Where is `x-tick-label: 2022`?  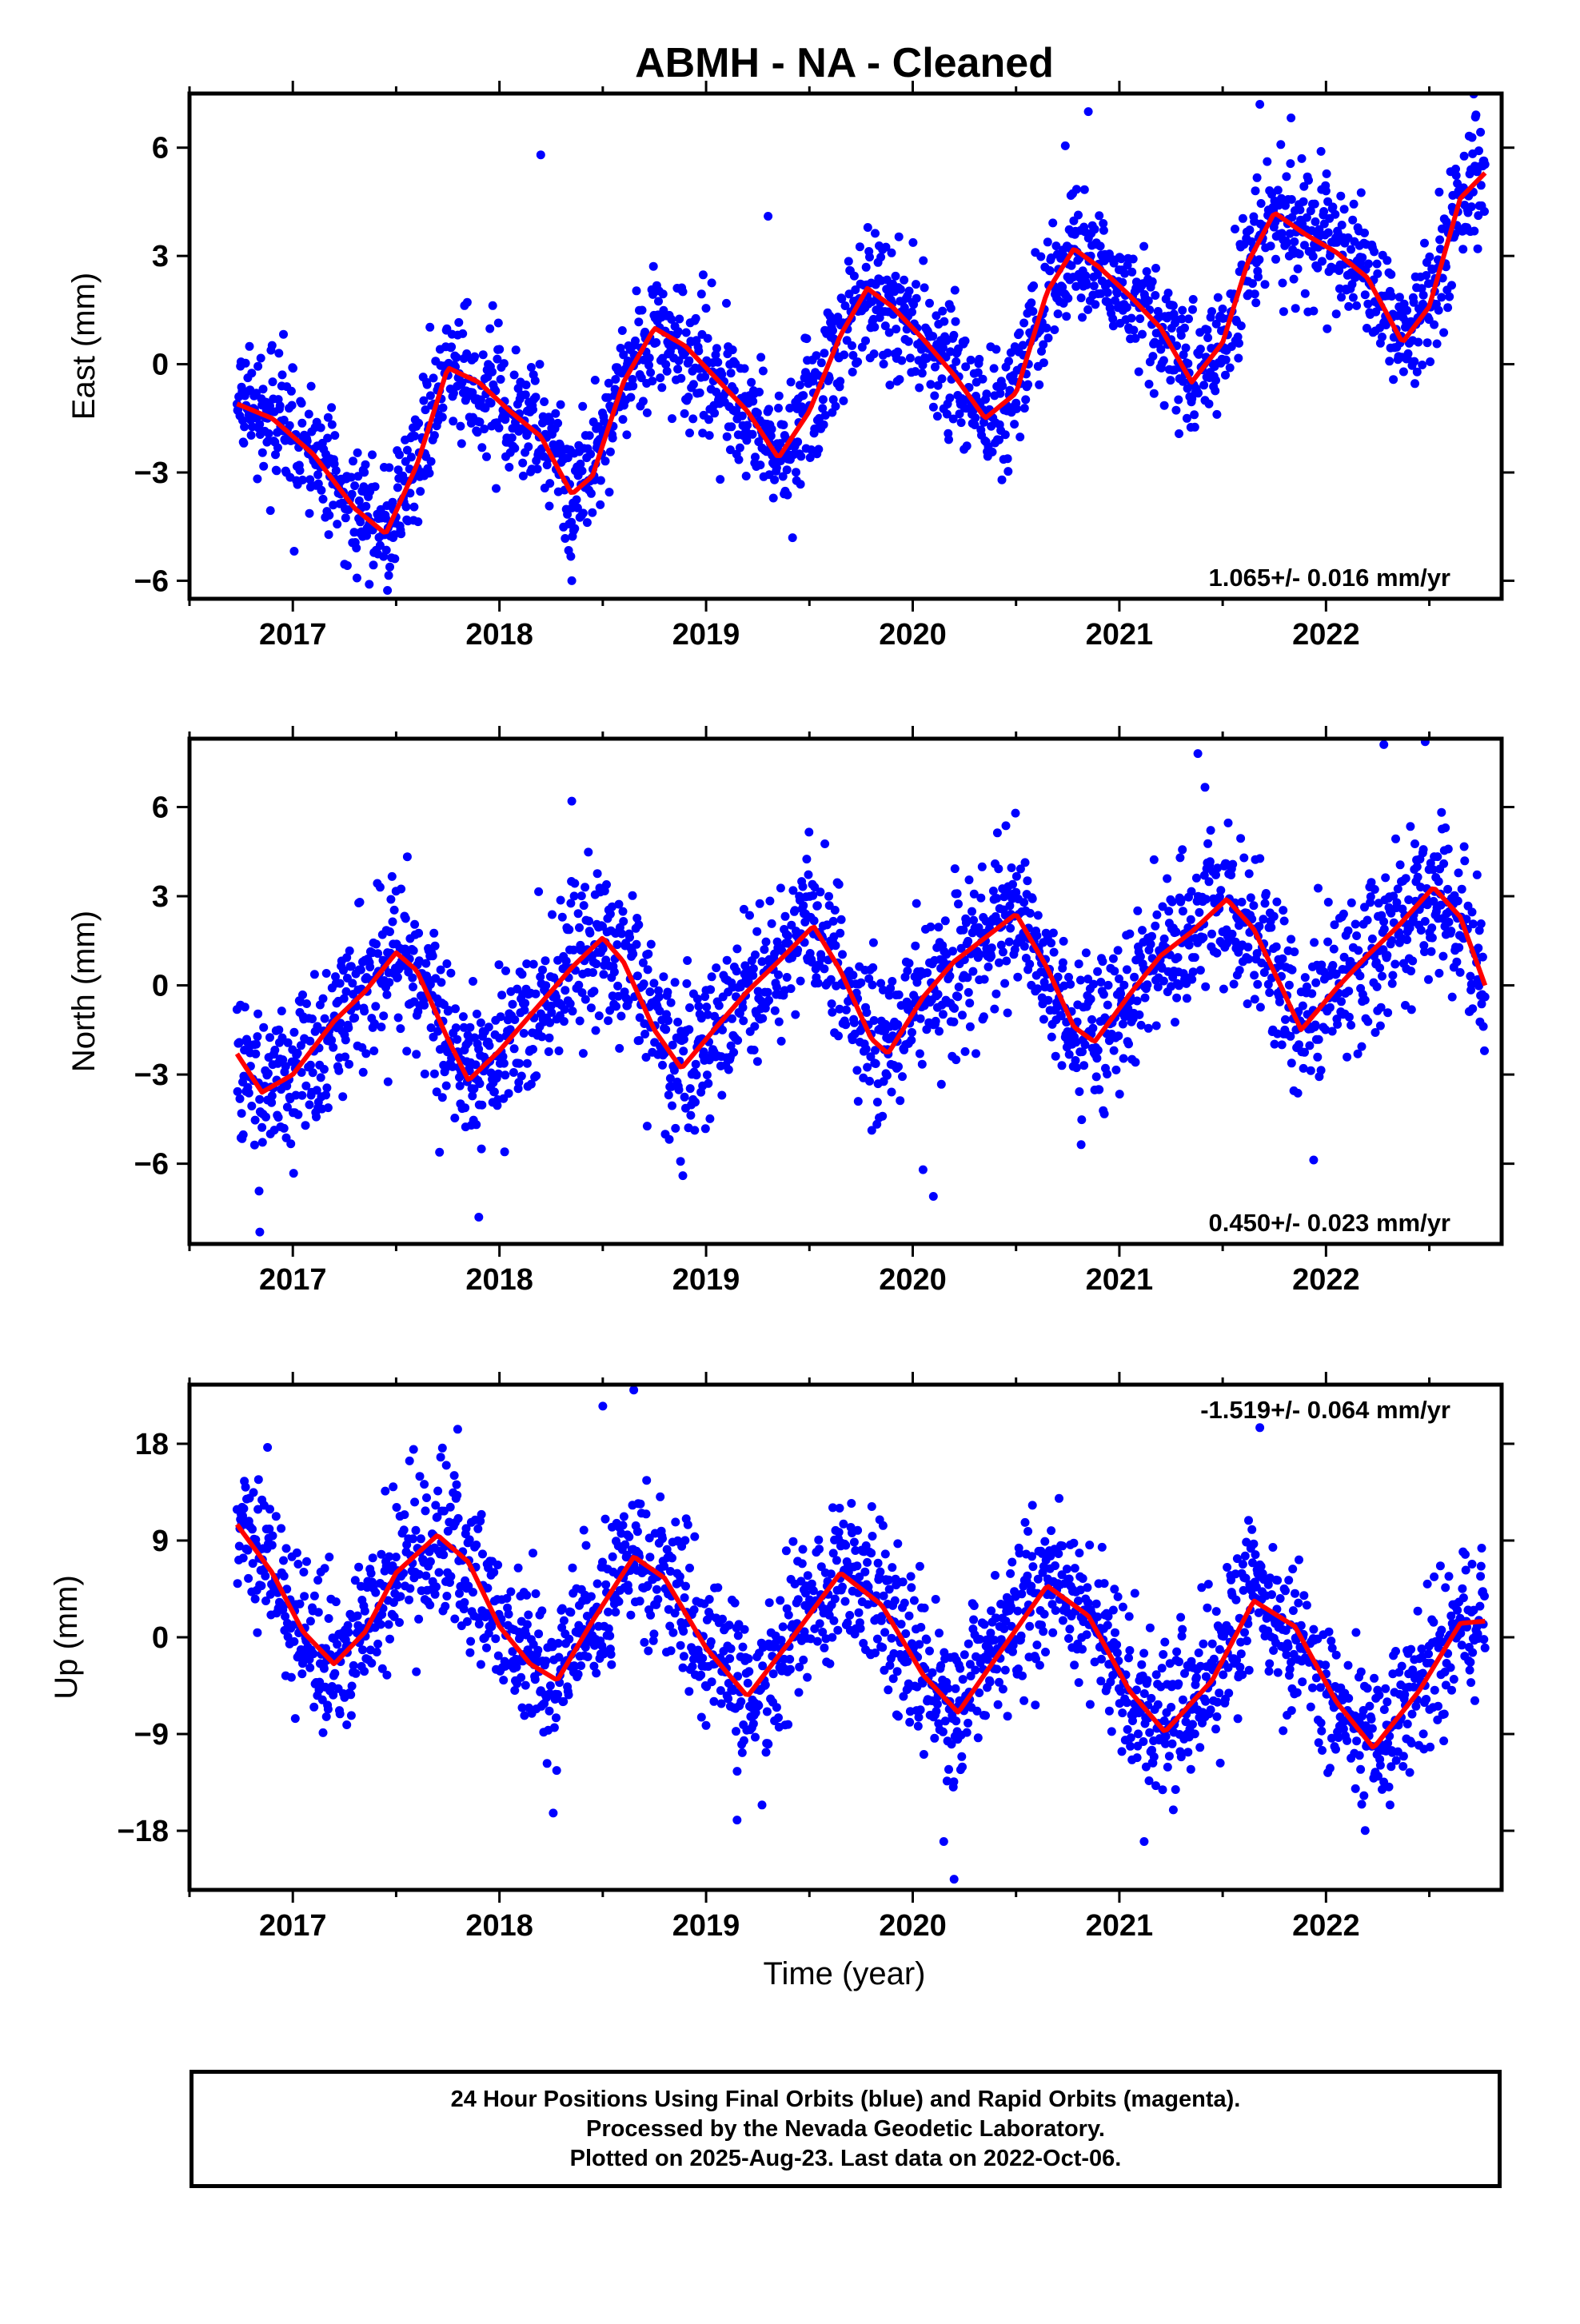
x-tick-label: 2022 is located at coordinates (1326, 635).